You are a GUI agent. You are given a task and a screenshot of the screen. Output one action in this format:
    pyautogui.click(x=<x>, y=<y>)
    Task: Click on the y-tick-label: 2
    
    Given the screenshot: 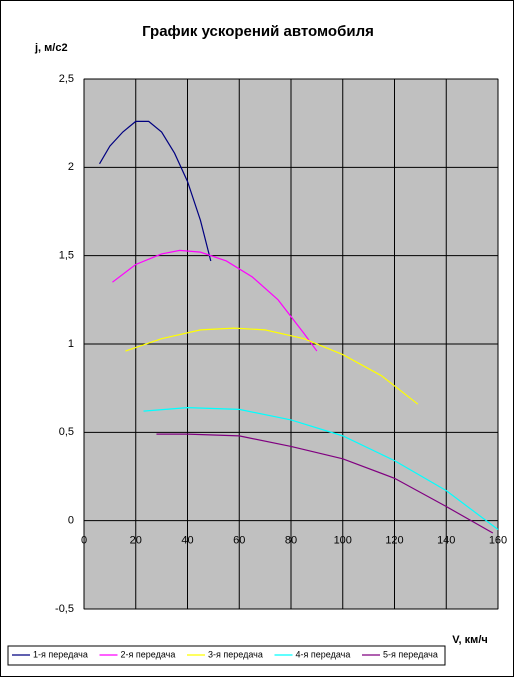 What is the action you would take?
    pyautogui.click(x=71, y=167)
    